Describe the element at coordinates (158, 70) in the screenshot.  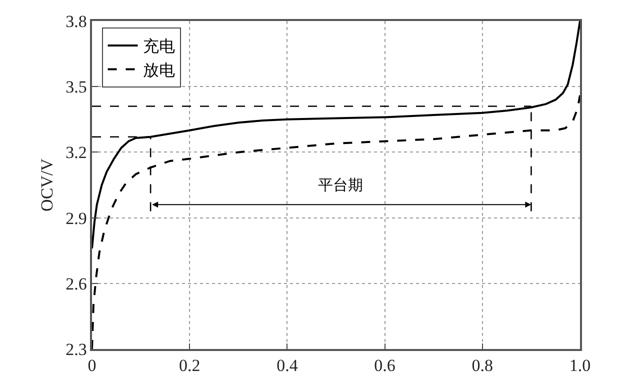
I see `legend-label: 放电` at that location.